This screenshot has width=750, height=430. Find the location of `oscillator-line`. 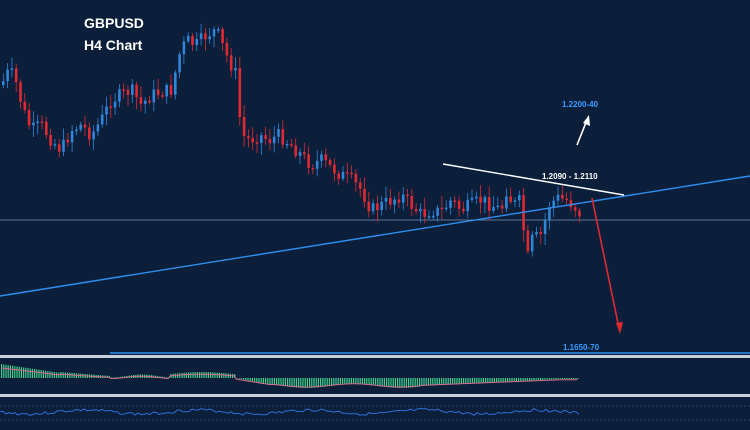

oscillator-line is located at coordinates (290, 412).